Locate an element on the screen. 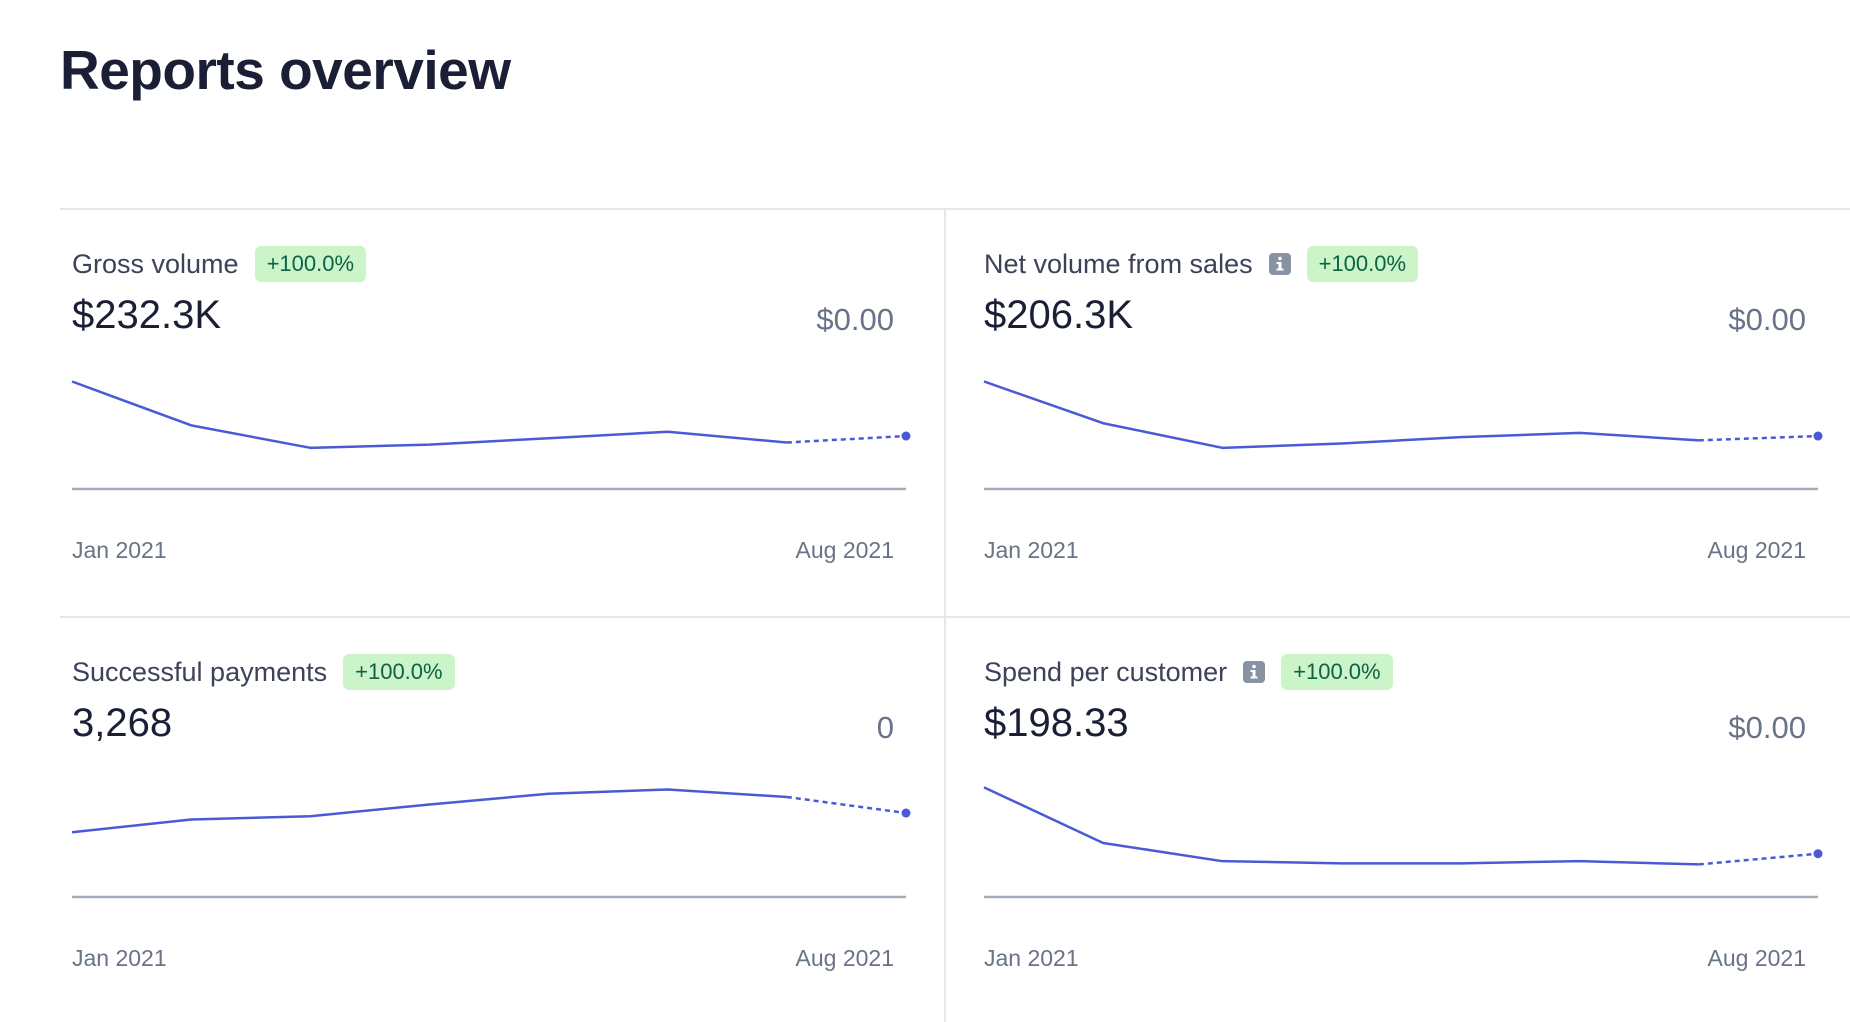  card-header: Successful payments +100.0% is located at coordinates (263, 672).